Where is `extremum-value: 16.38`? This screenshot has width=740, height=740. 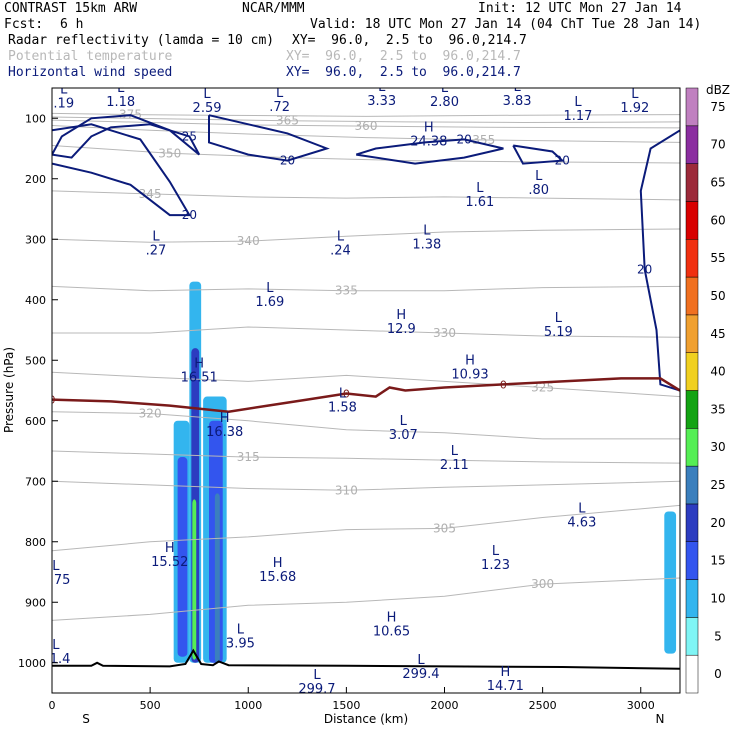
extremum-value: 16.38 is located at coordinates (224, 432).